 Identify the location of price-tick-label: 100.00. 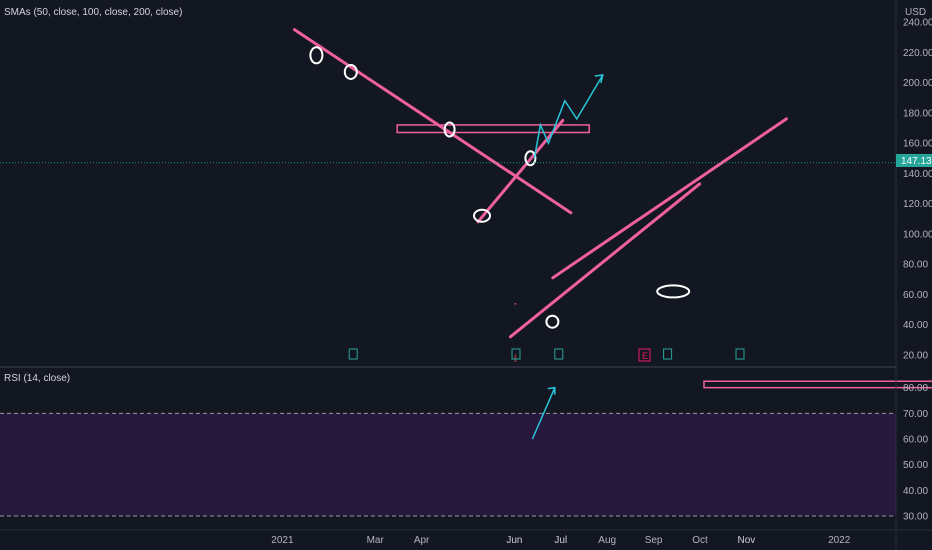
(917, 234).